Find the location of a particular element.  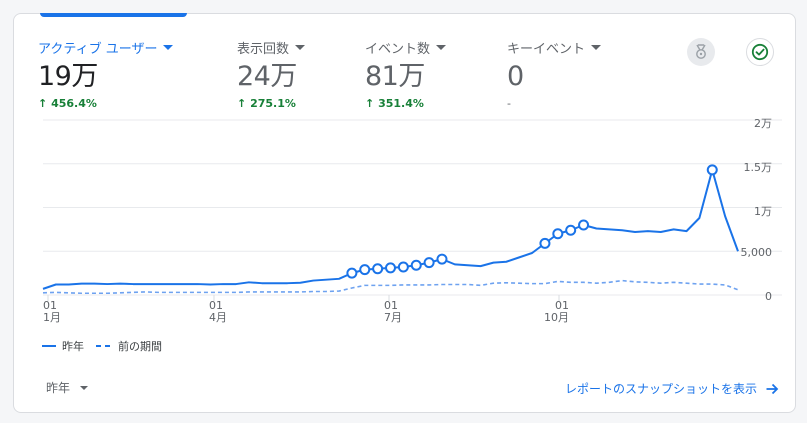

metric-label: キーイベント is located at coordinates (554, 47).